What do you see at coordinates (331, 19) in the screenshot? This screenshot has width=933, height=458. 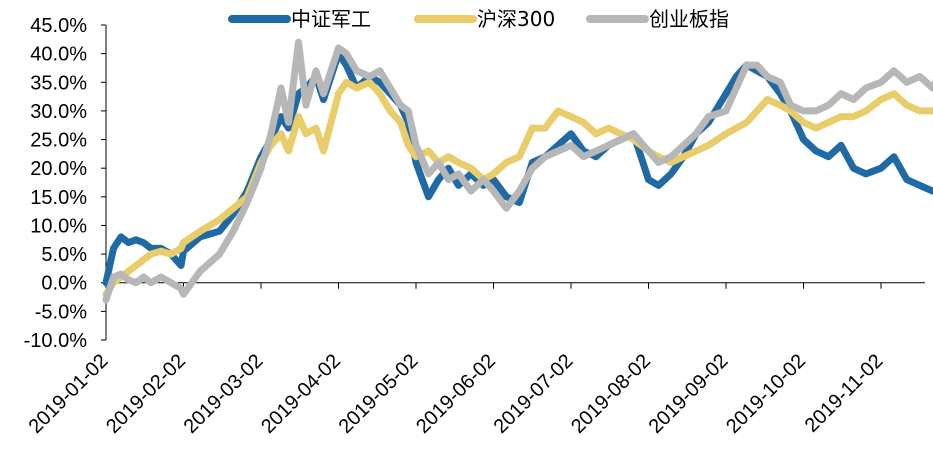 I see `legend-label-0: 中证军工` at bounding box center [331, 19].